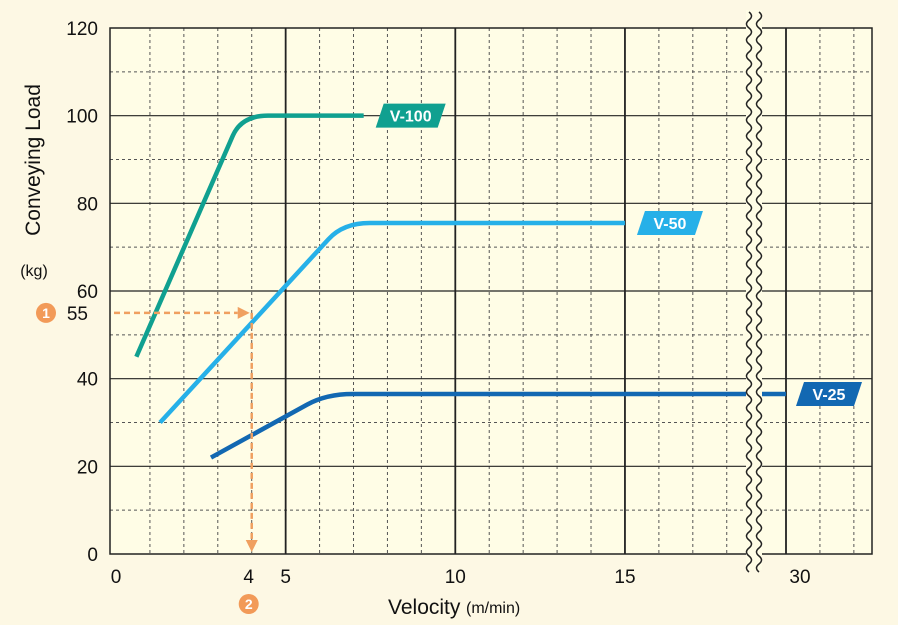 The width and height of the screenshot is (898, 625). What do you see at coordinates (493, 608) in the screenshot?
I see `x-axis-unit: (m/min)` at bounding box center [493, 608].